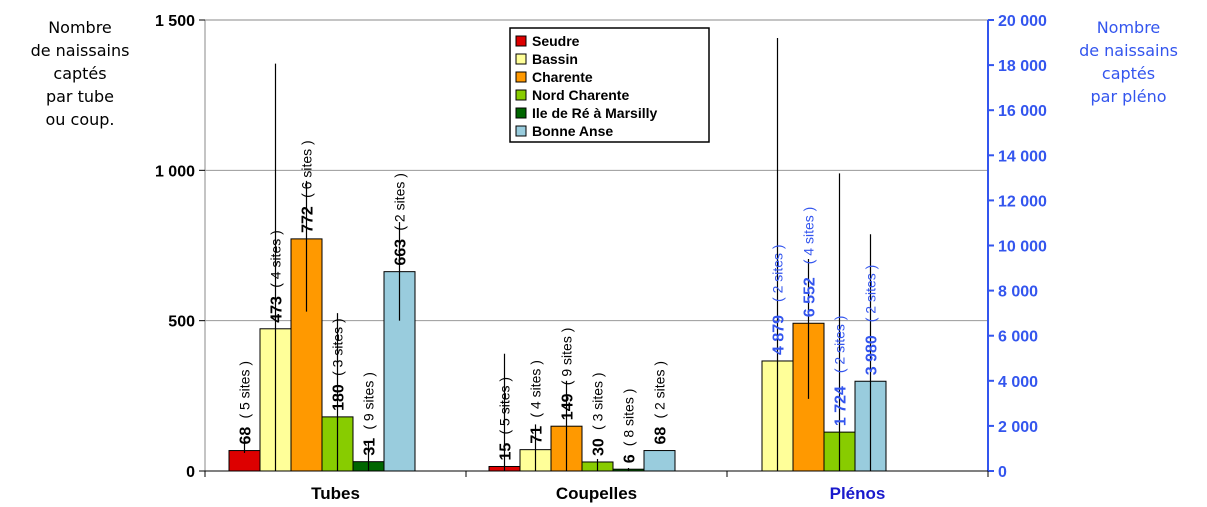 The height and width of the screenshot is (507, 1207). What do you see at coordinates (80, 27) in the screenshot?
I see `left-axis-title-line: Nombre` at bounding box center [80, 27].